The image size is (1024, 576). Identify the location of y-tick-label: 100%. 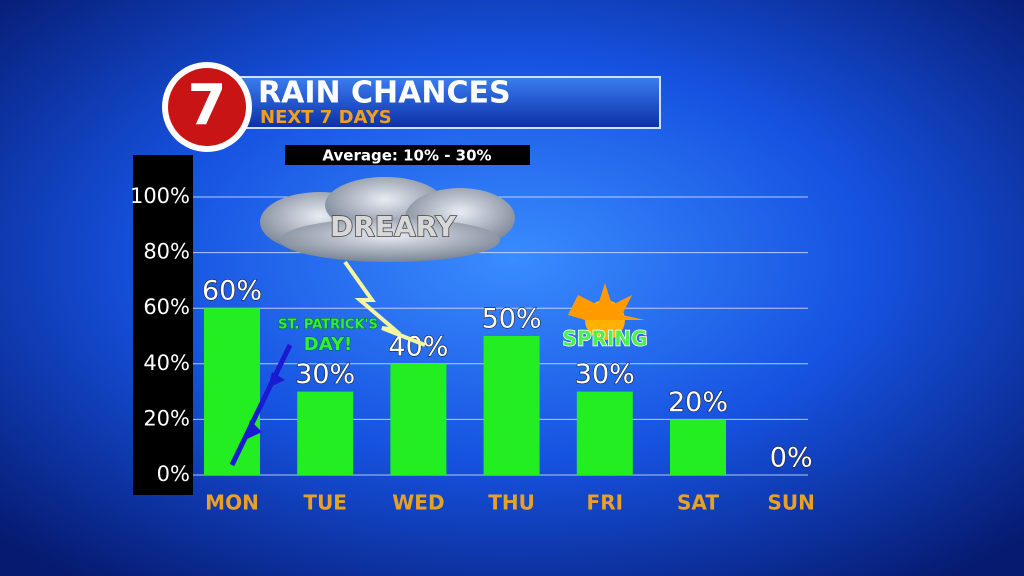
(160, 196).